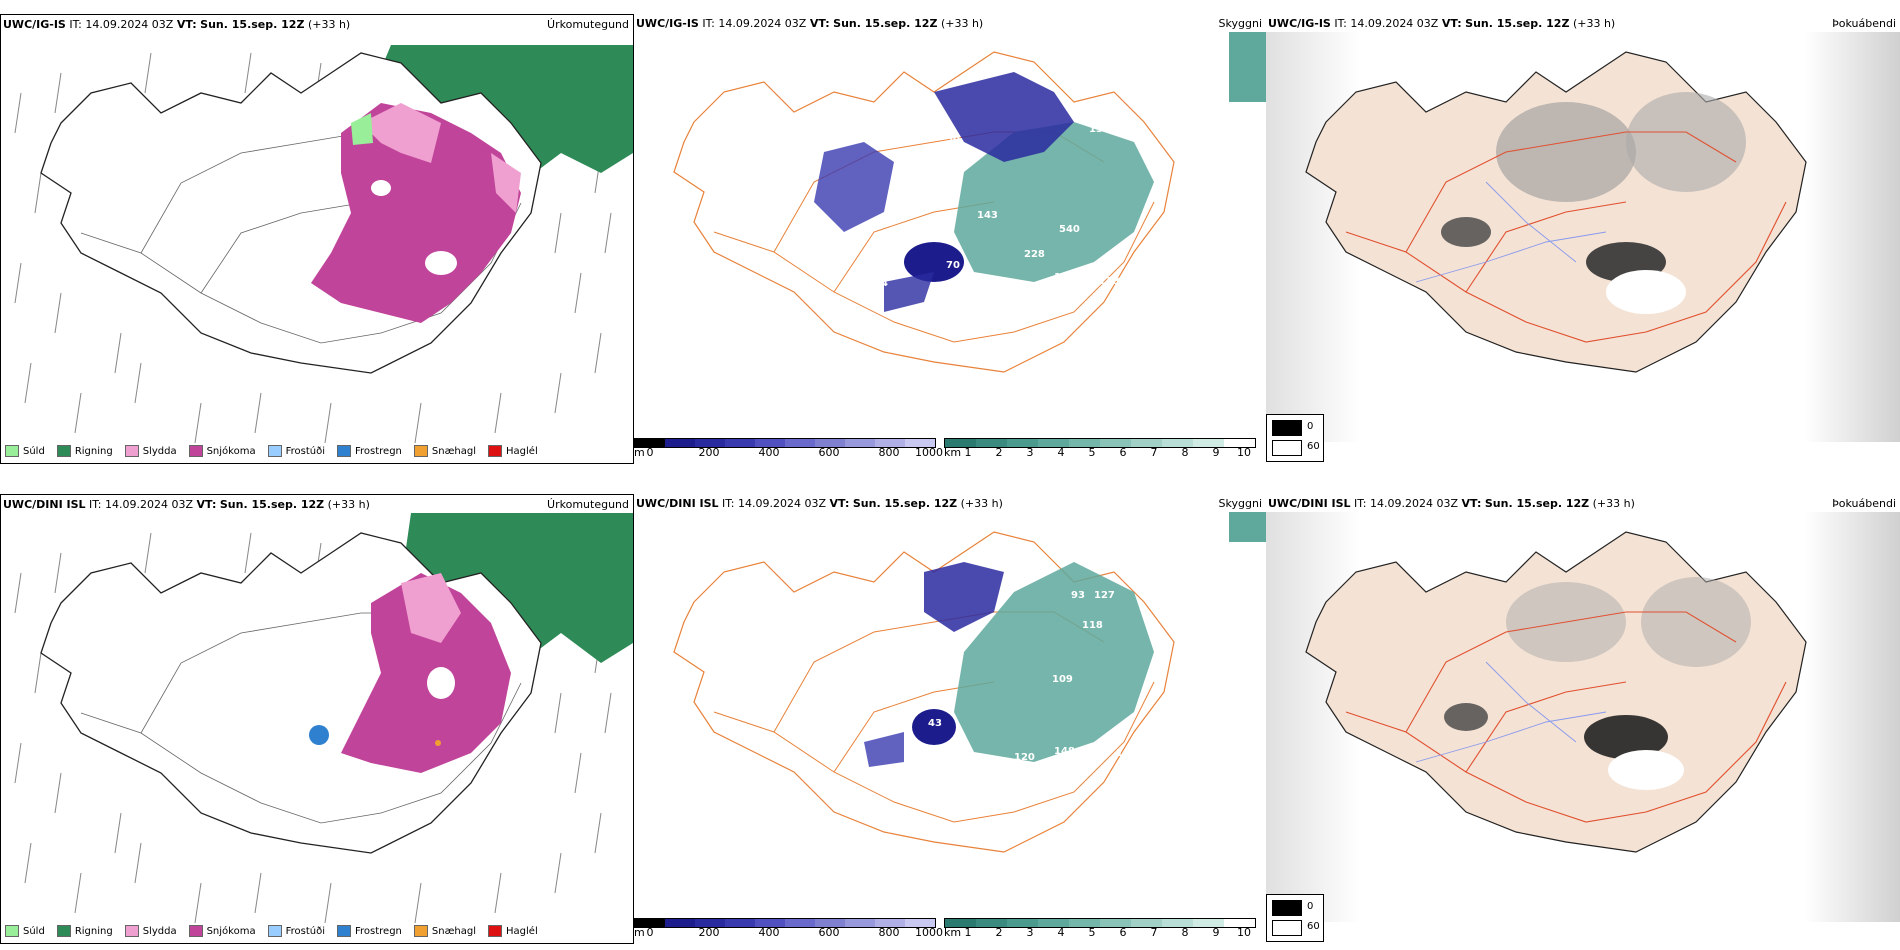 Image resolution: width=1900 pixels, height=950 pixels. Describe the element at coordinates (313, 247) in the screenshot. I see `wind-barbs` at that location.